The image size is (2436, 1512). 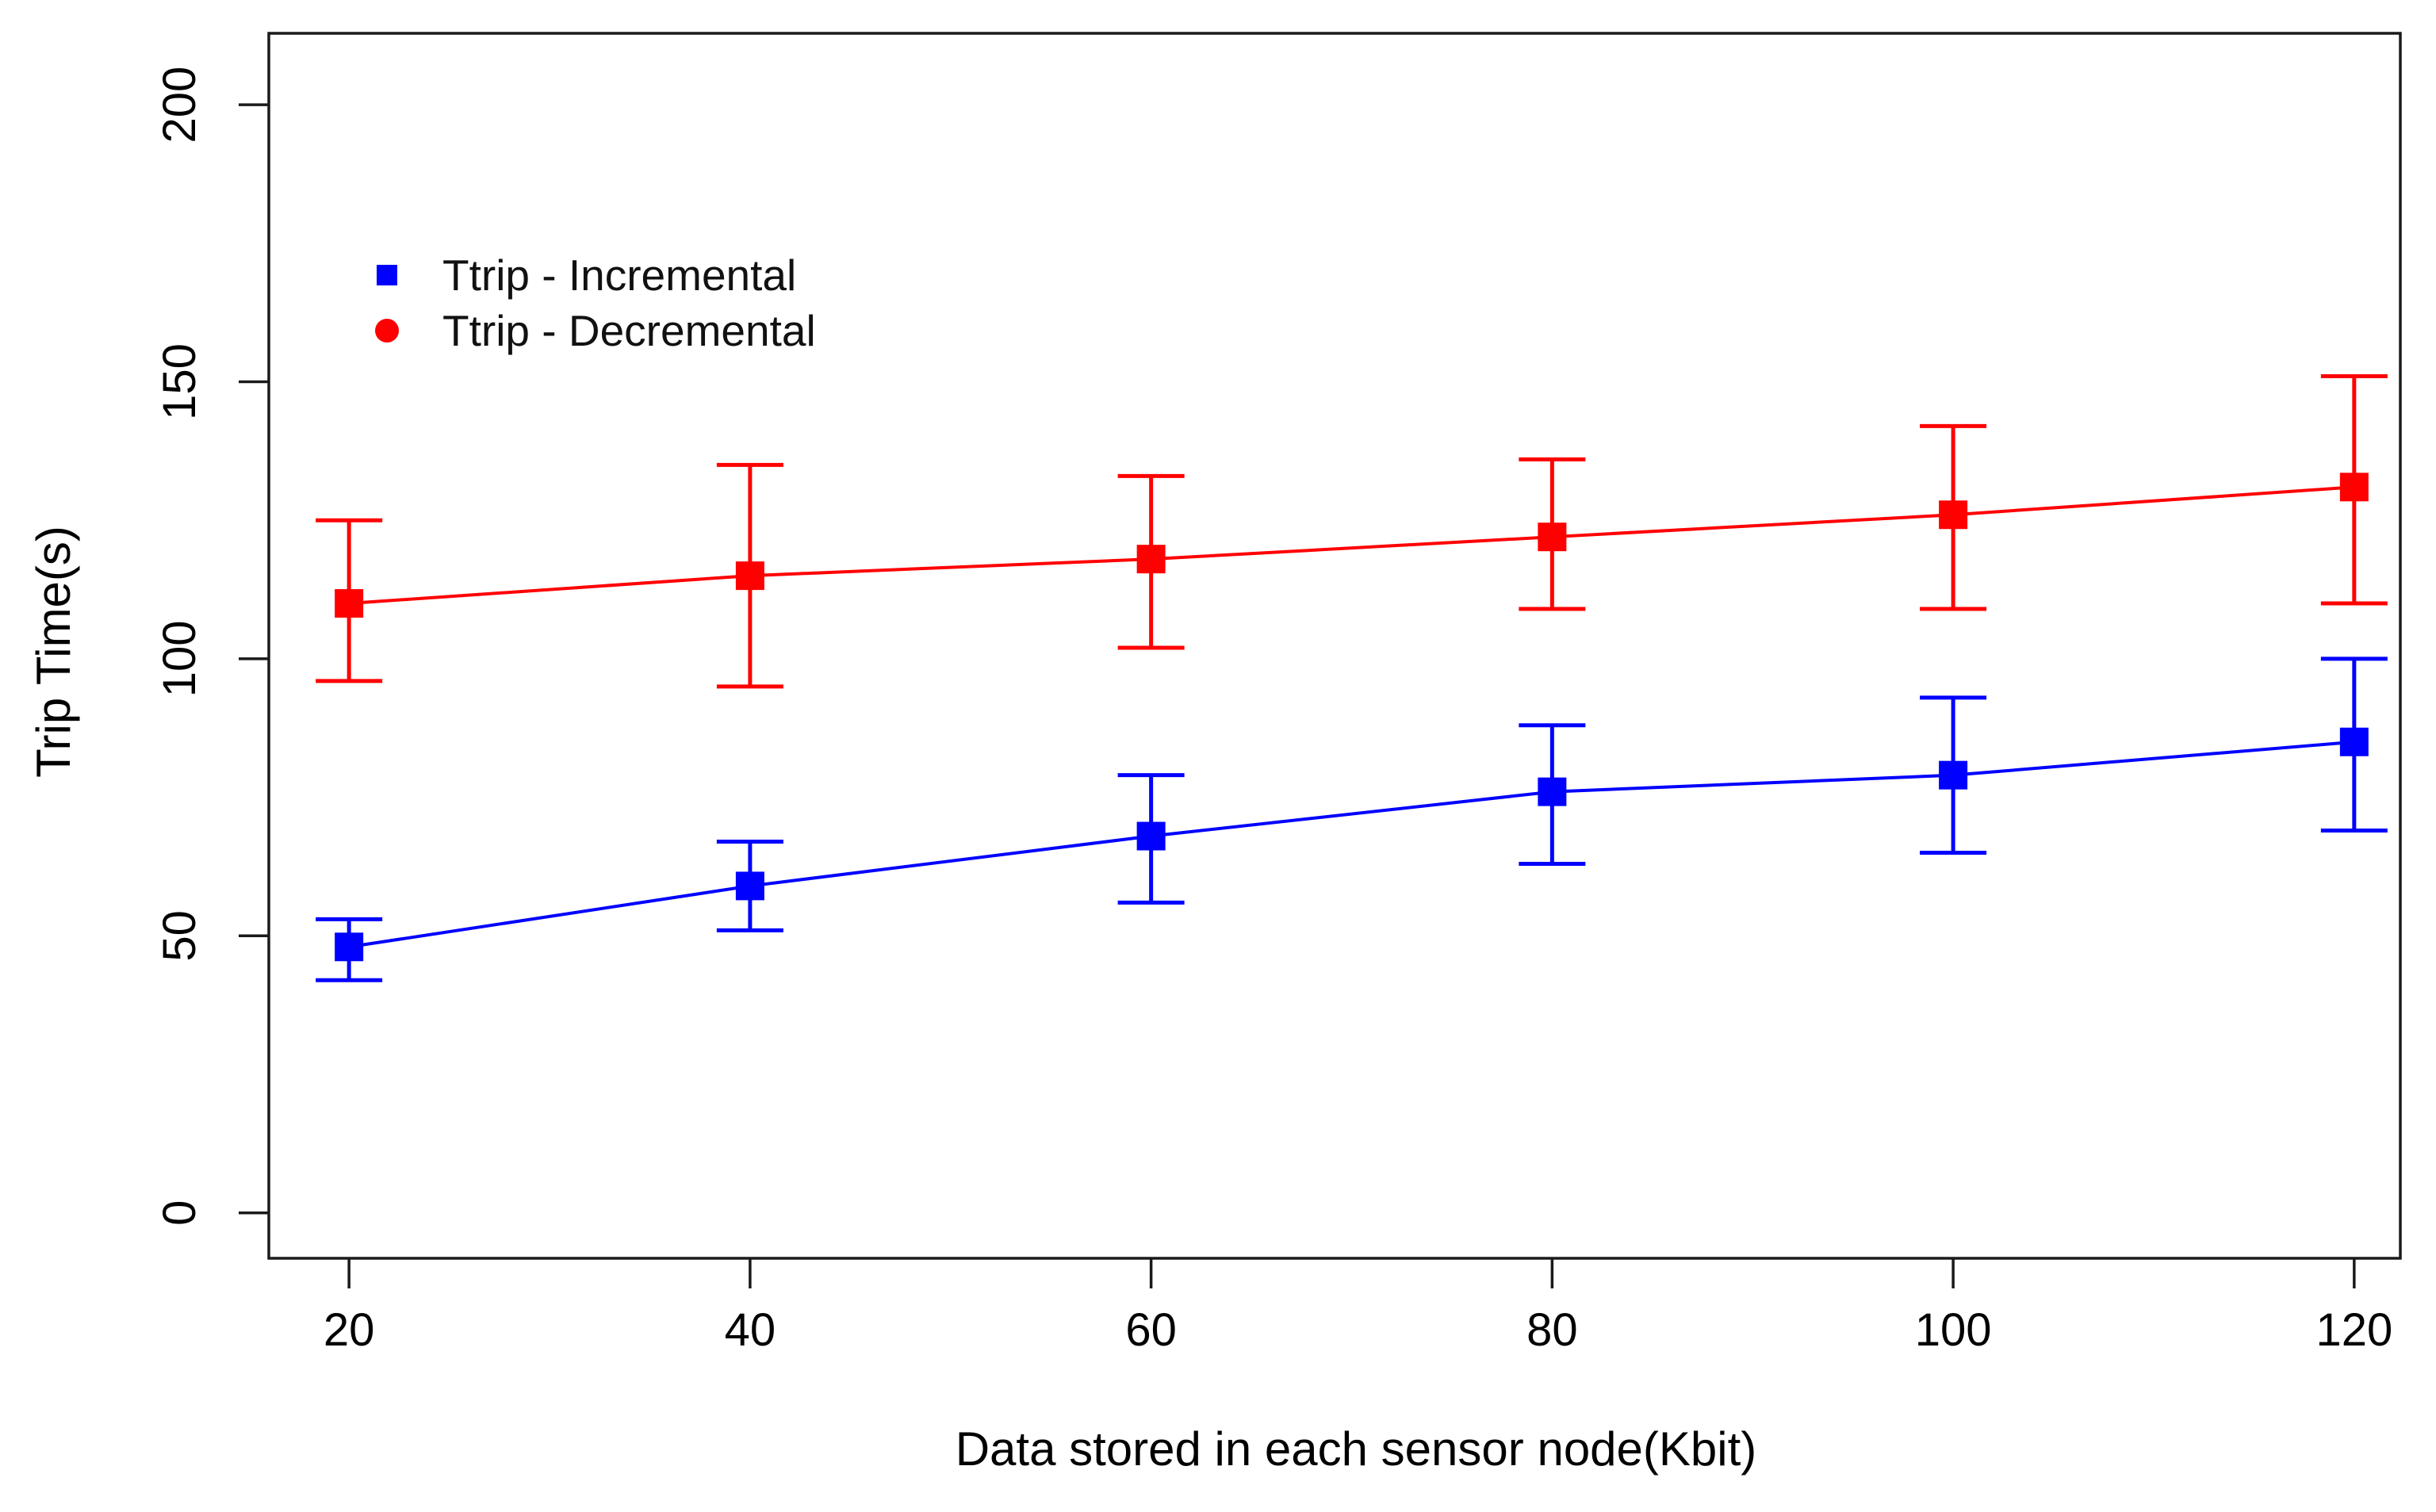 What do you see at coordinates (1356, 1449) in the screenshot?
I see `x-axis-title: Data stored in each sensor node(Kbit)` at bounding box center [1356, 1449].